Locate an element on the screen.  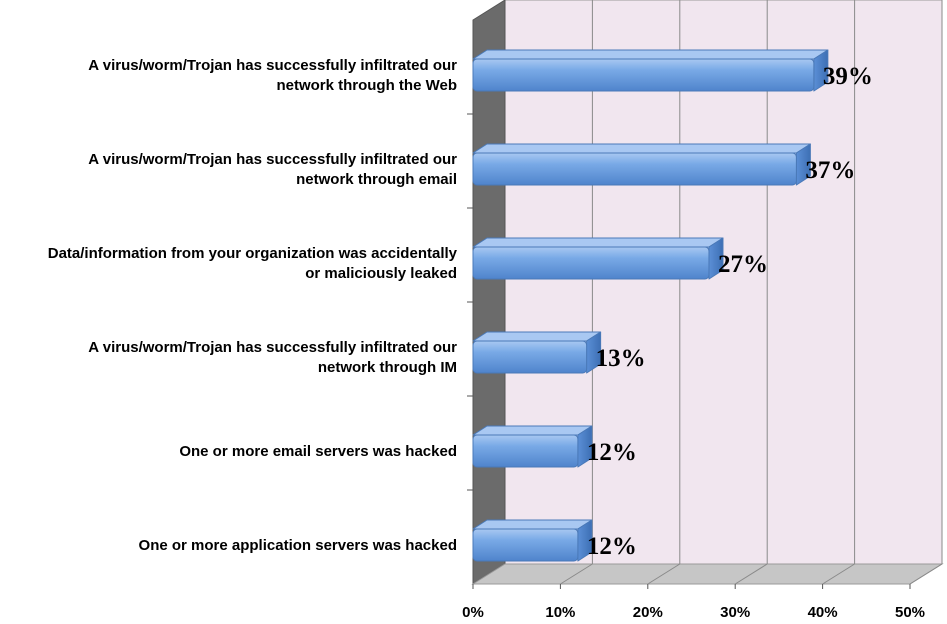
x-tick-label: 10% is located at coordinates (560, 612).